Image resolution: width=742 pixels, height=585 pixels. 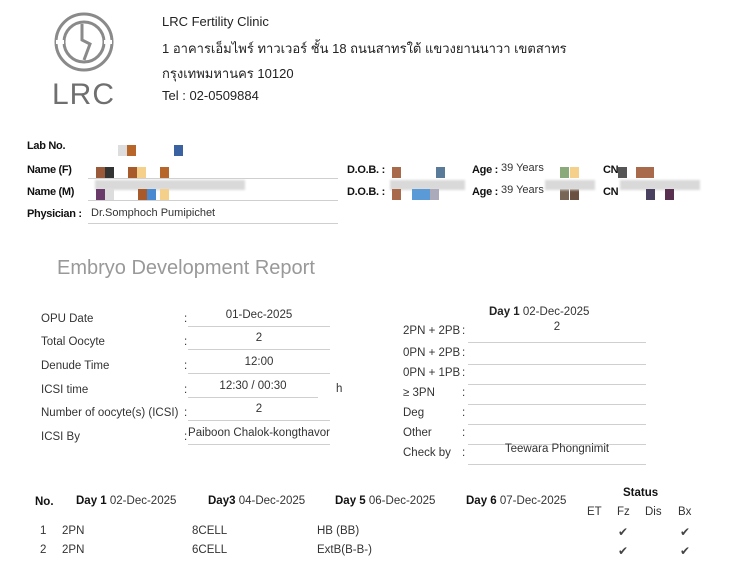 I want to click on day1-heading: Day 1 02-Dec-2025, so click(x=539, y=312).